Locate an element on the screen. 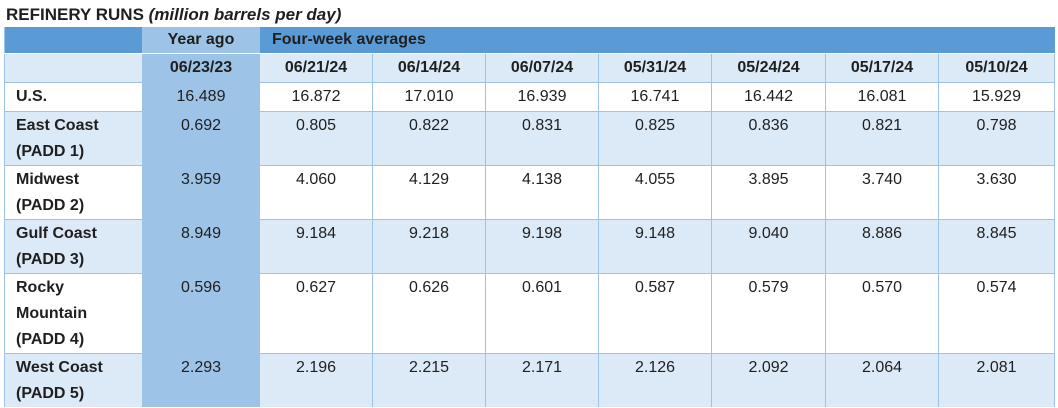 The height and width of the screenshot is (408, 1058). table-cell: 15.929 is located at coordinates (996, 97).